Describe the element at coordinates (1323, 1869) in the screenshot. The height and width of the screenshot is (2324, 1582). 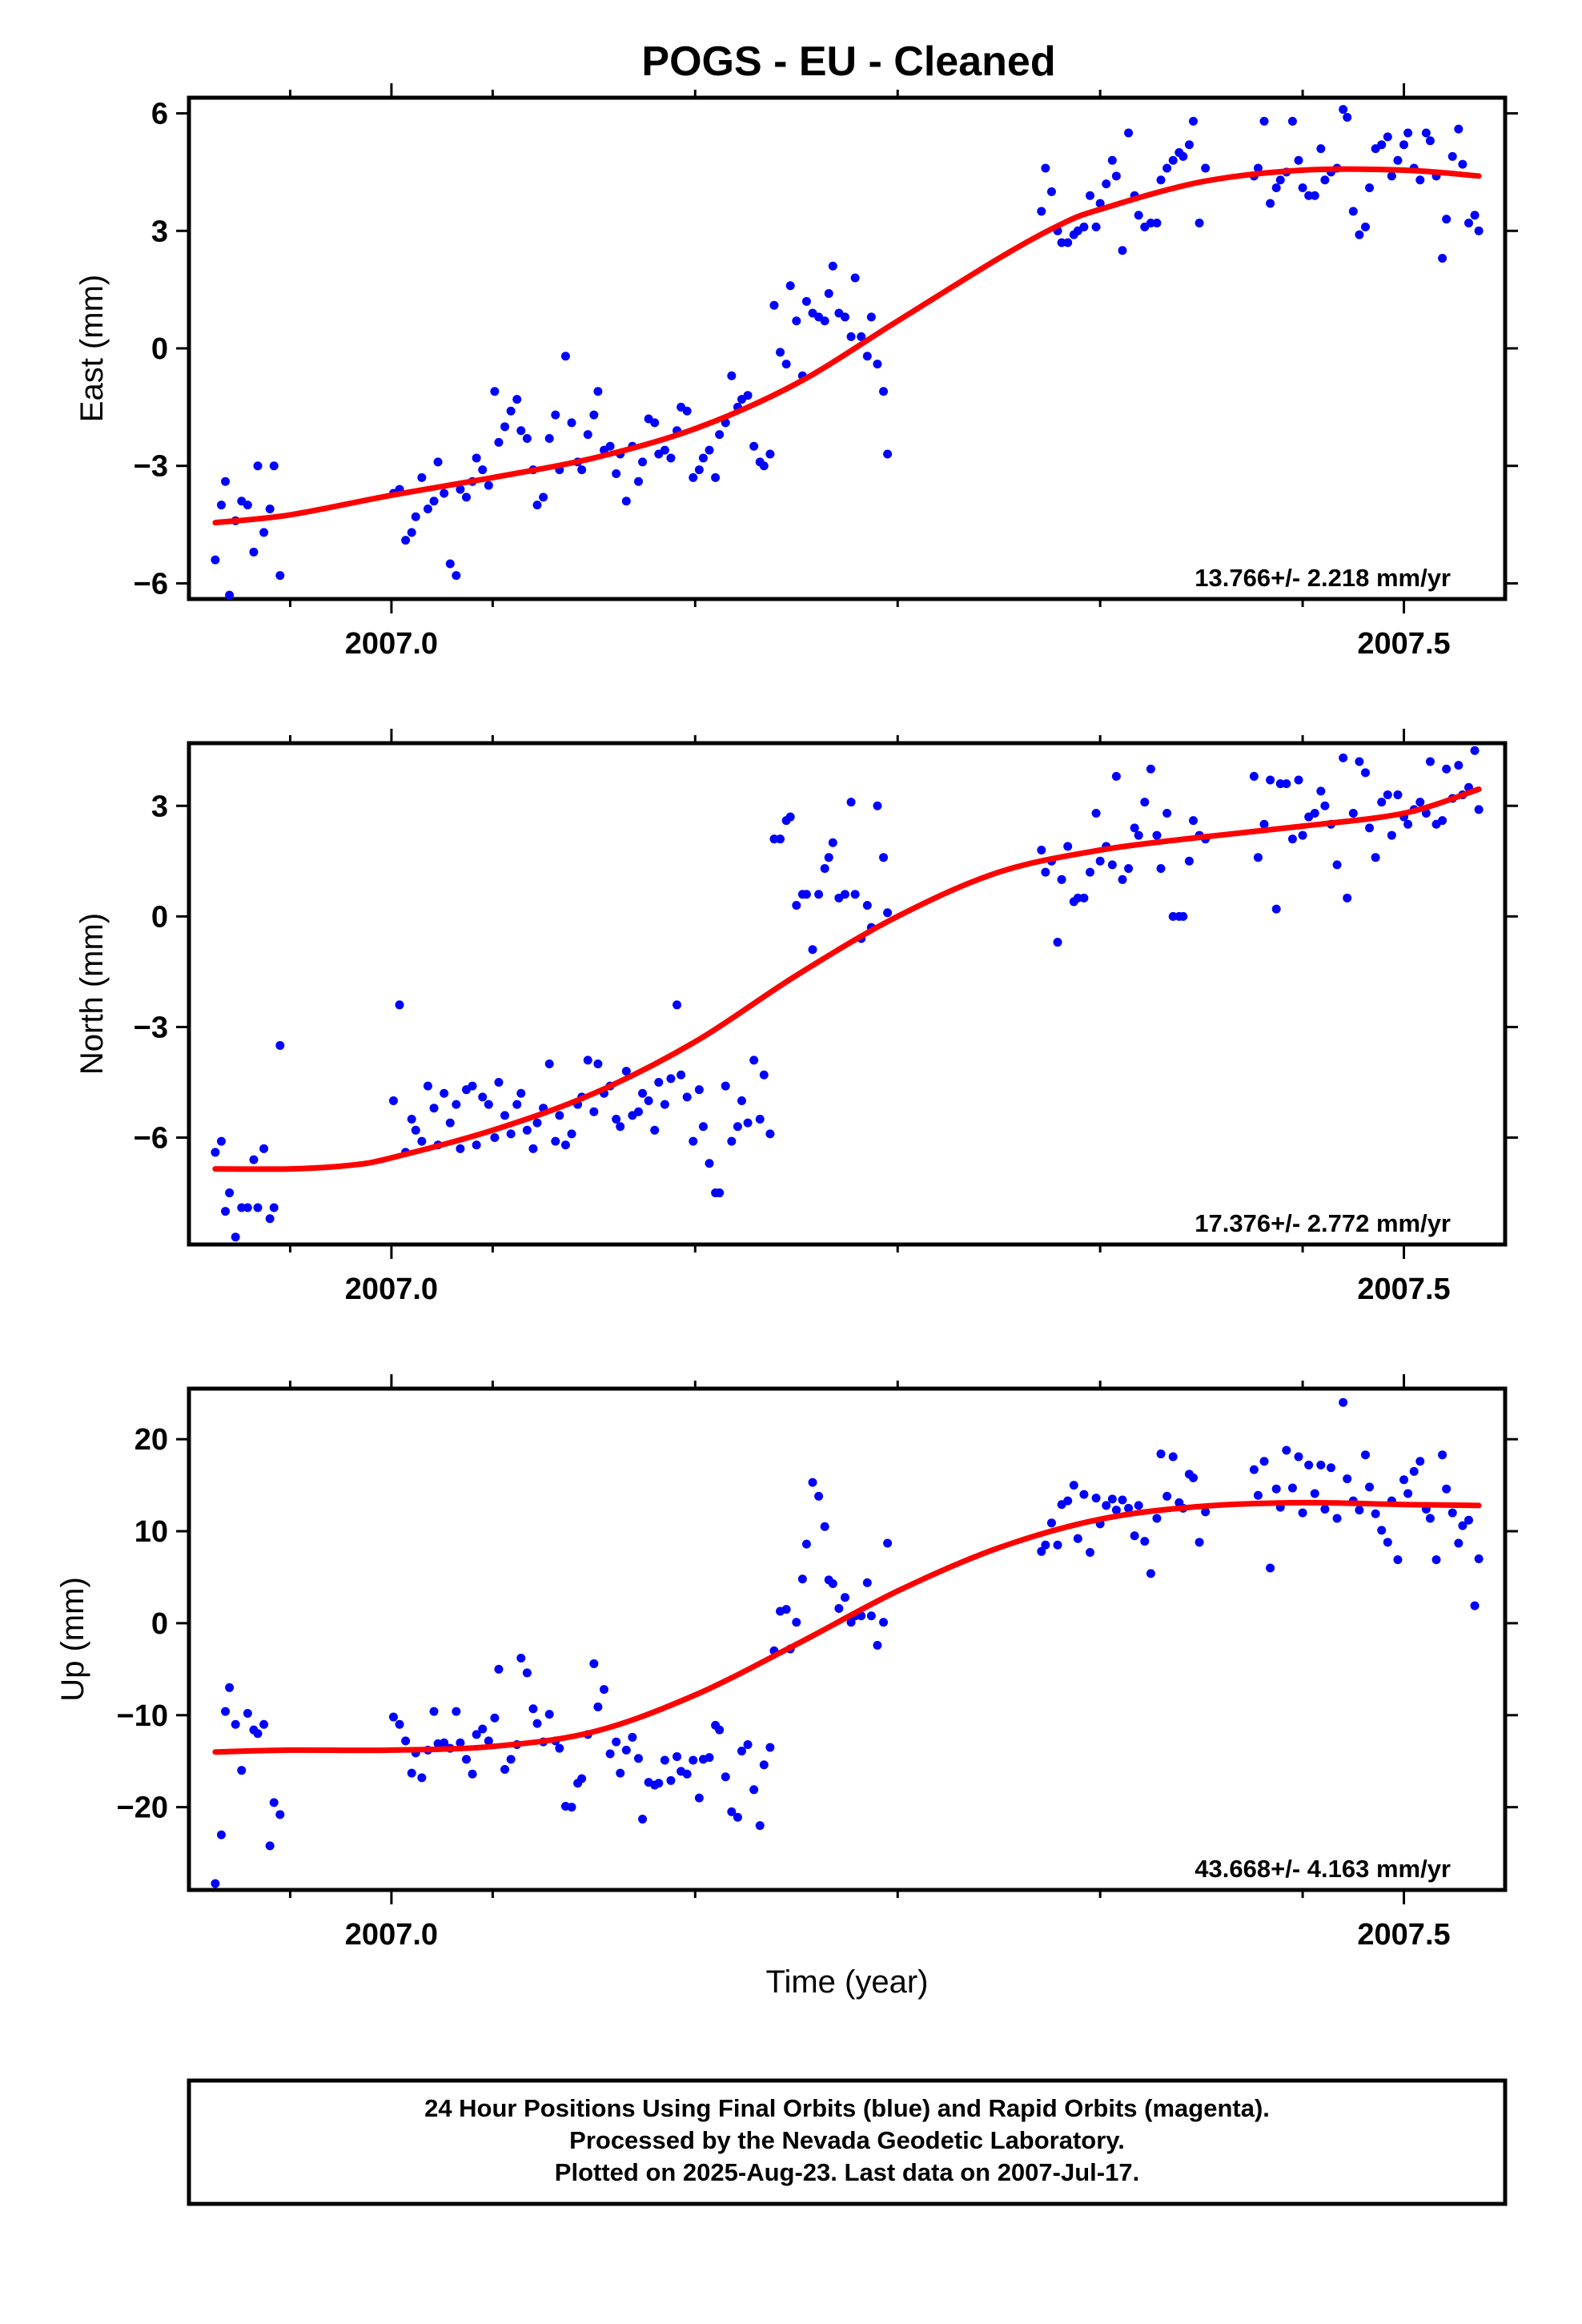
I see `up-rate-label: 43.668+/- 4.163 mm/yr` at that location.